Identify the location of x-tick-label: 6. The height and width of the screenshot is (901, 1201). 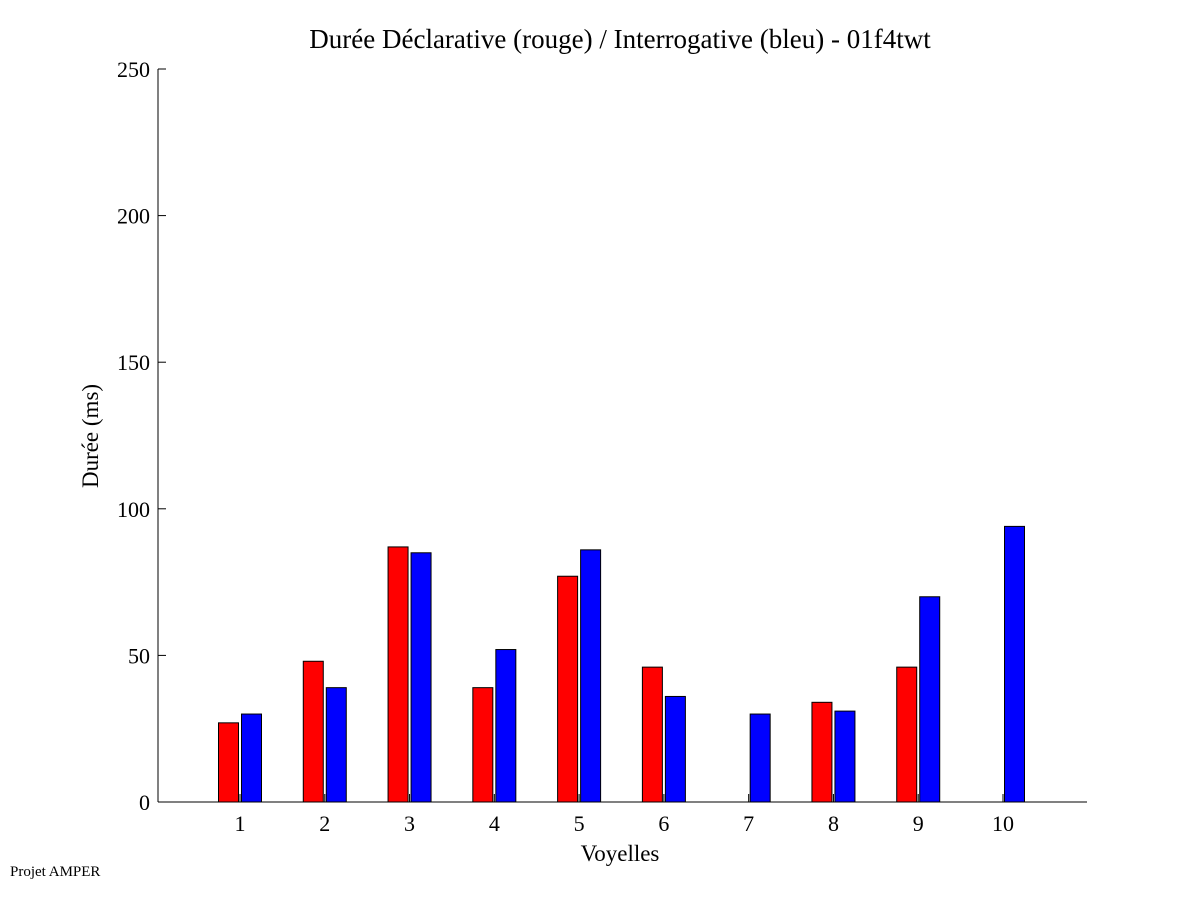
(663, 823).